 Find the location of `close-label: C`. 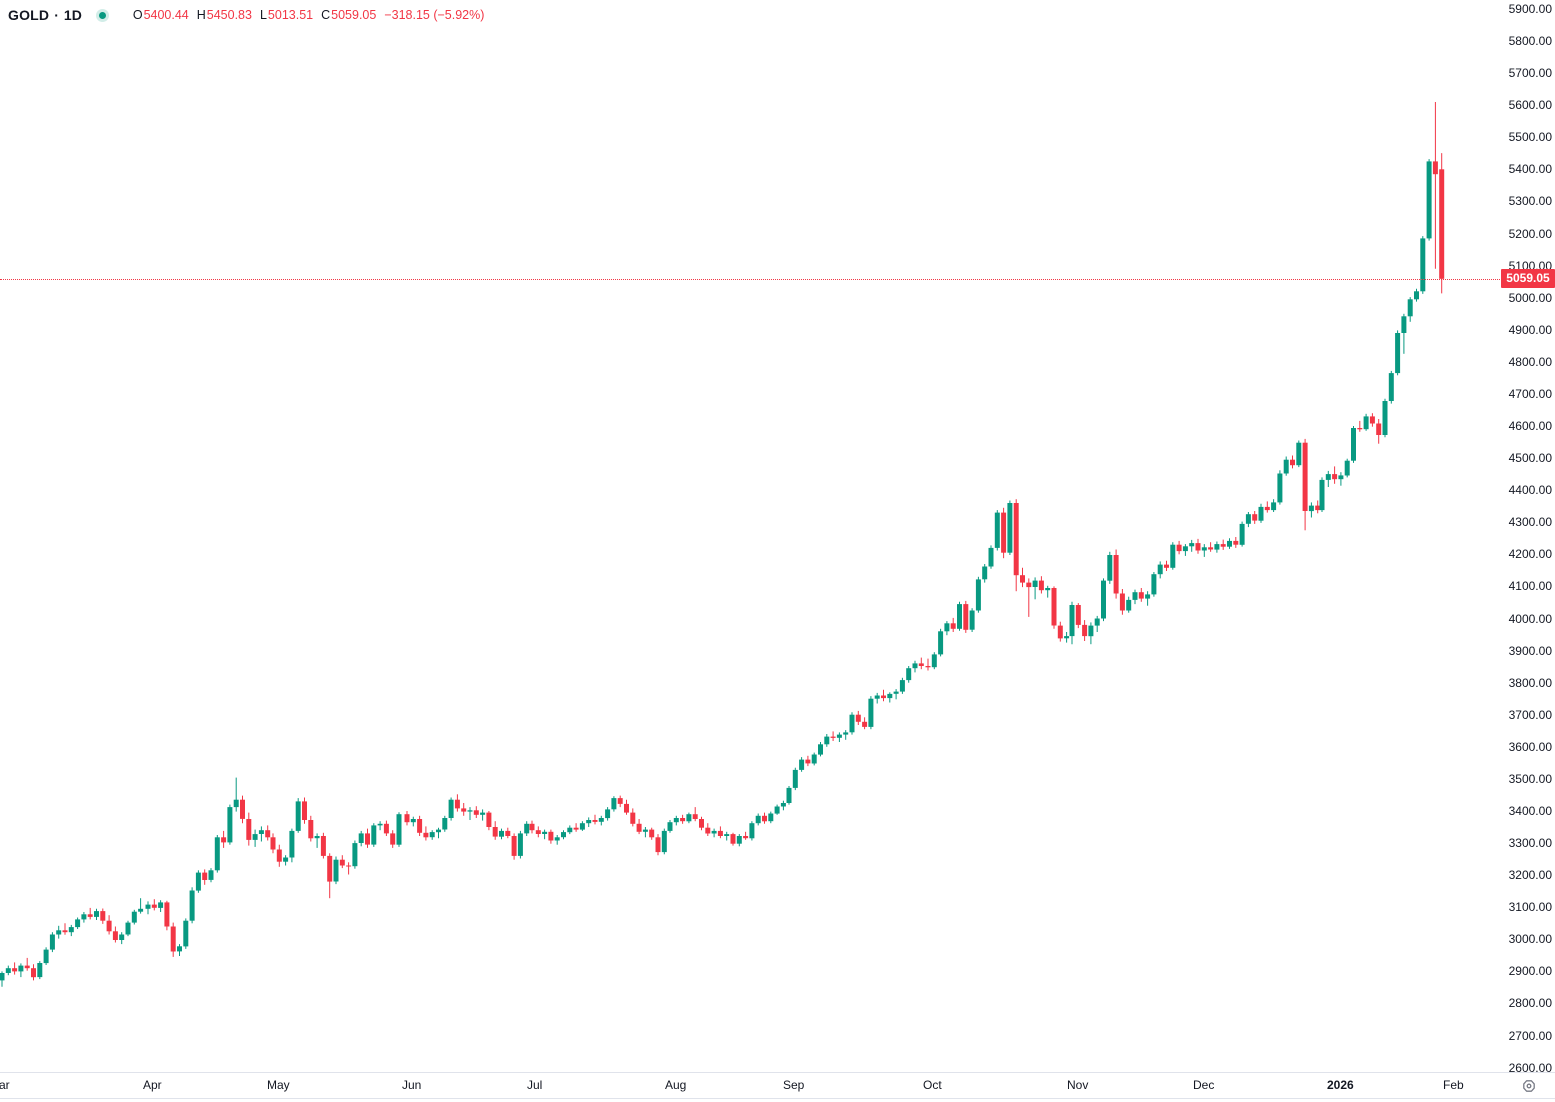

close-label: C is located at coordinates (326, 15).